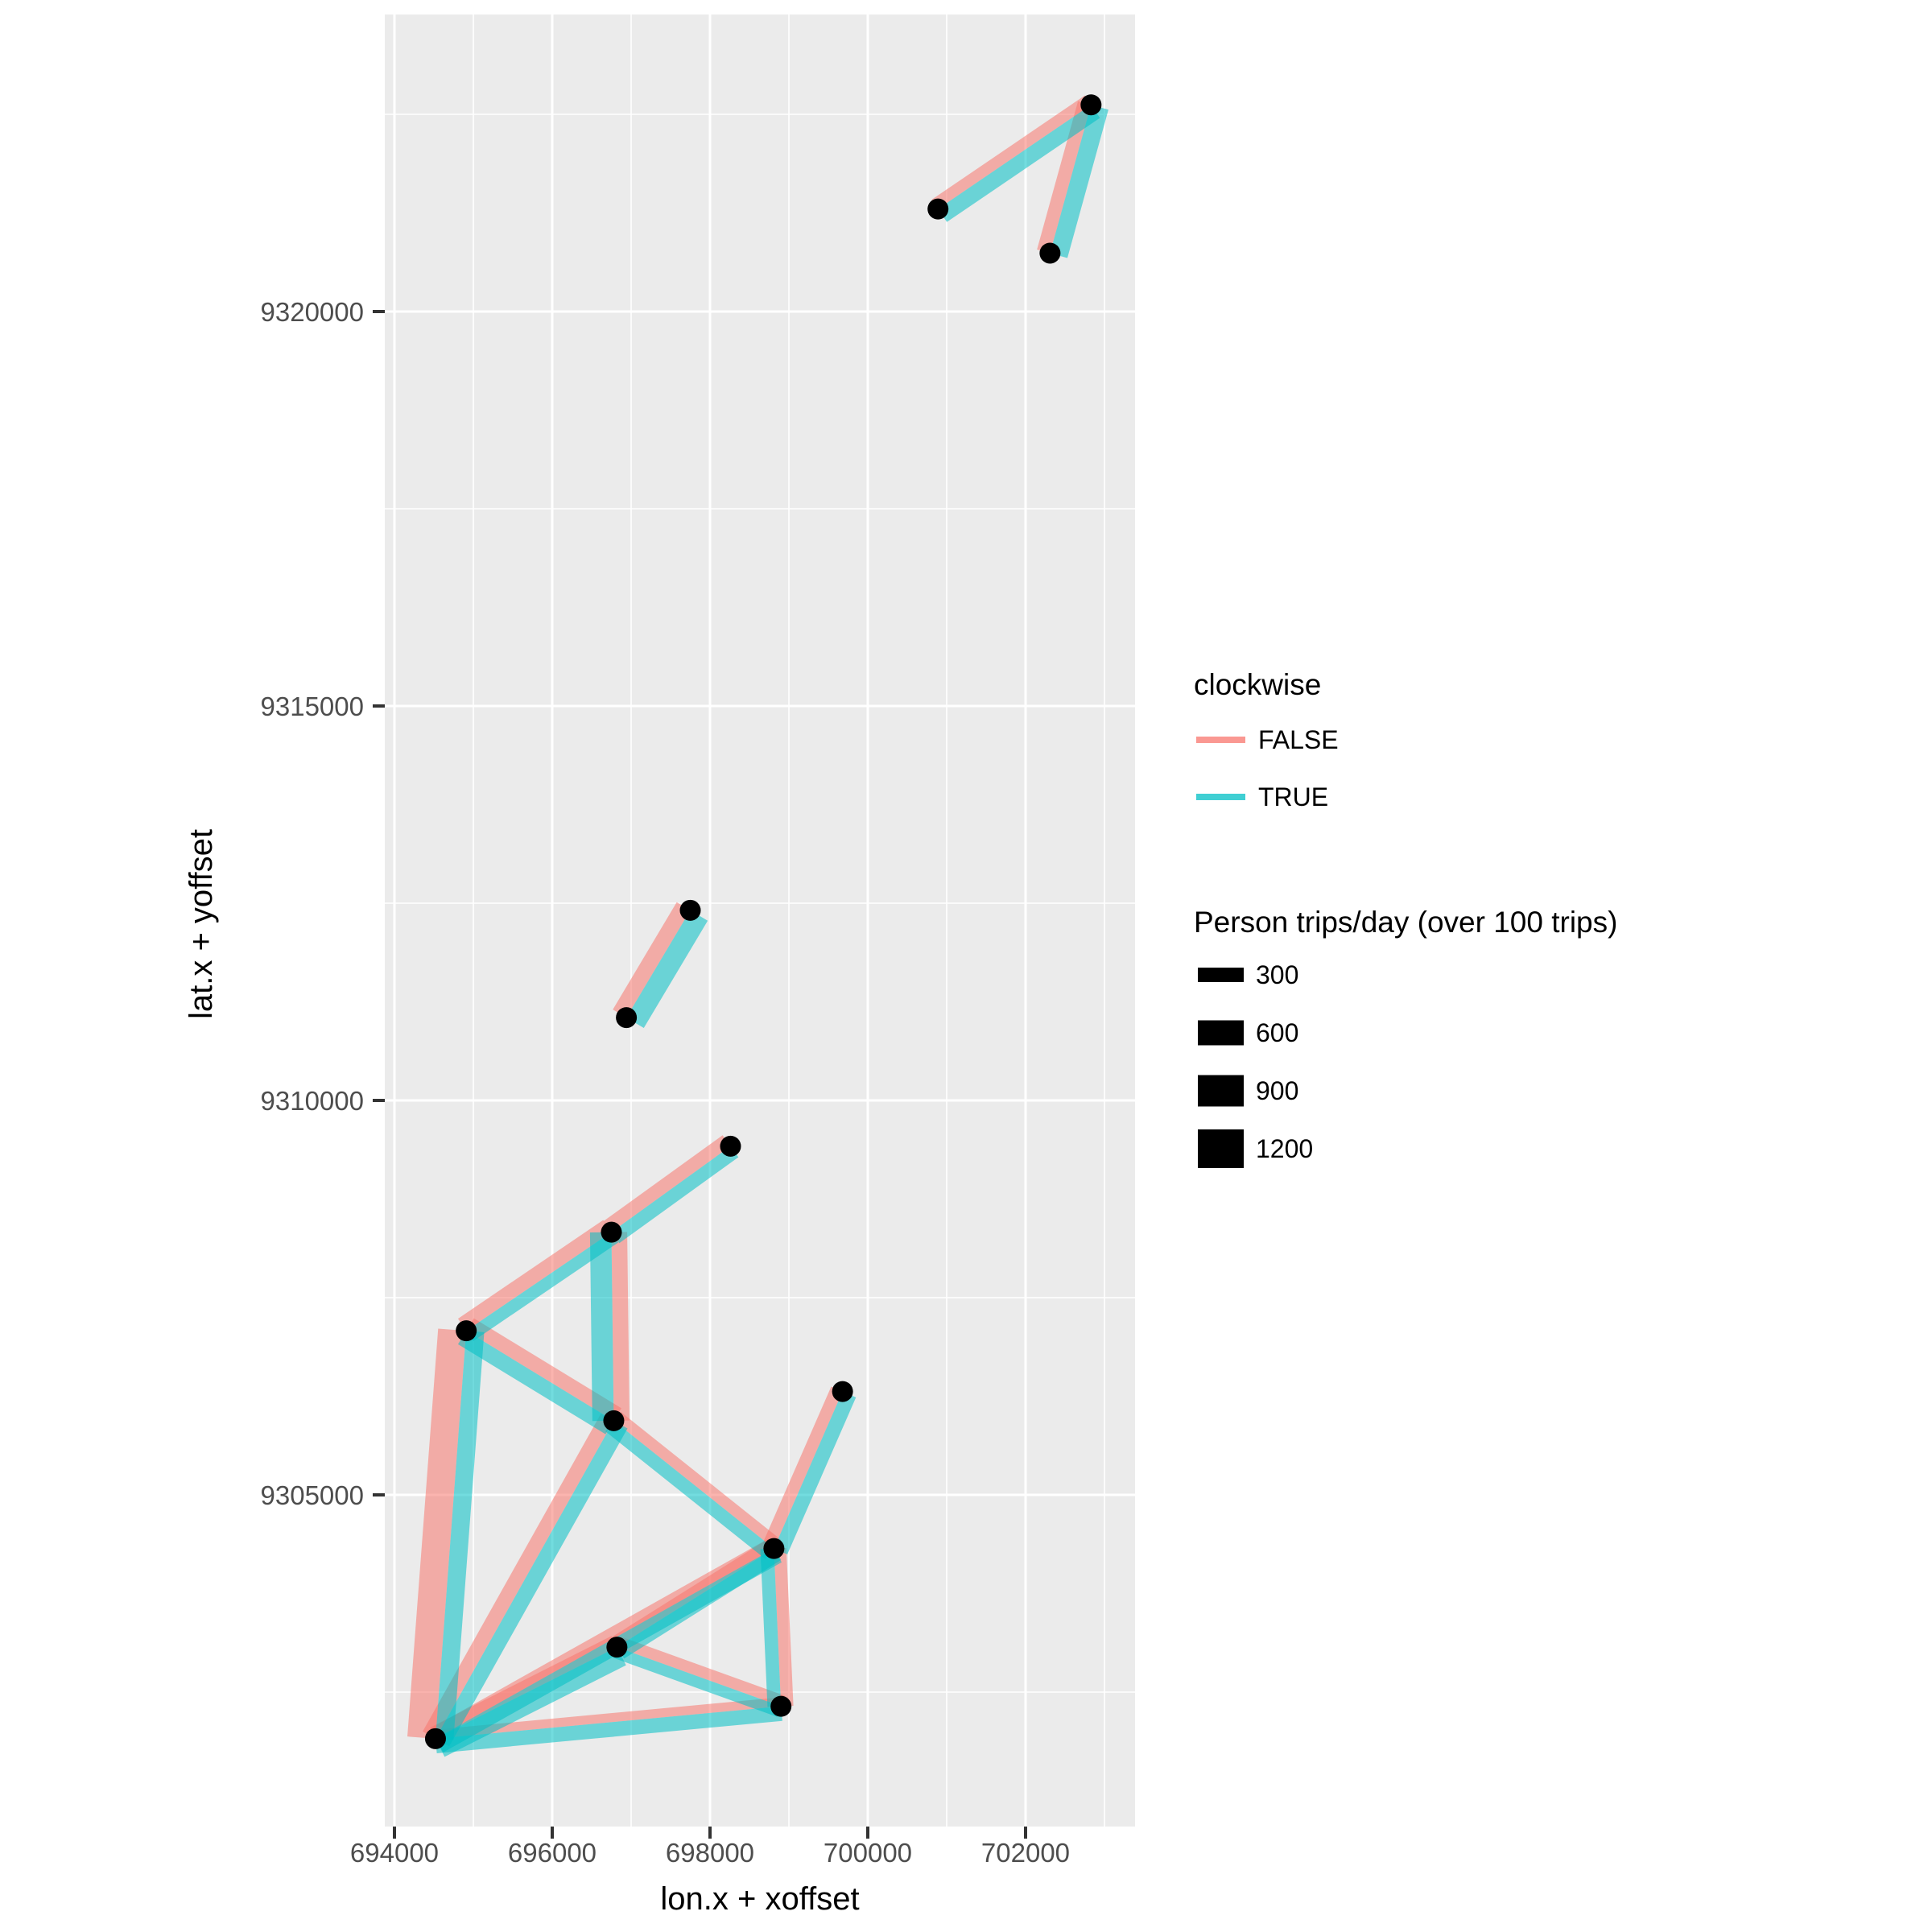 The image size is (1932, 1932). What do you see at coordinates (312, 1495) in the screenshot?
I see `y-tick-label: 9305000` at bounding box center [312, 1495].